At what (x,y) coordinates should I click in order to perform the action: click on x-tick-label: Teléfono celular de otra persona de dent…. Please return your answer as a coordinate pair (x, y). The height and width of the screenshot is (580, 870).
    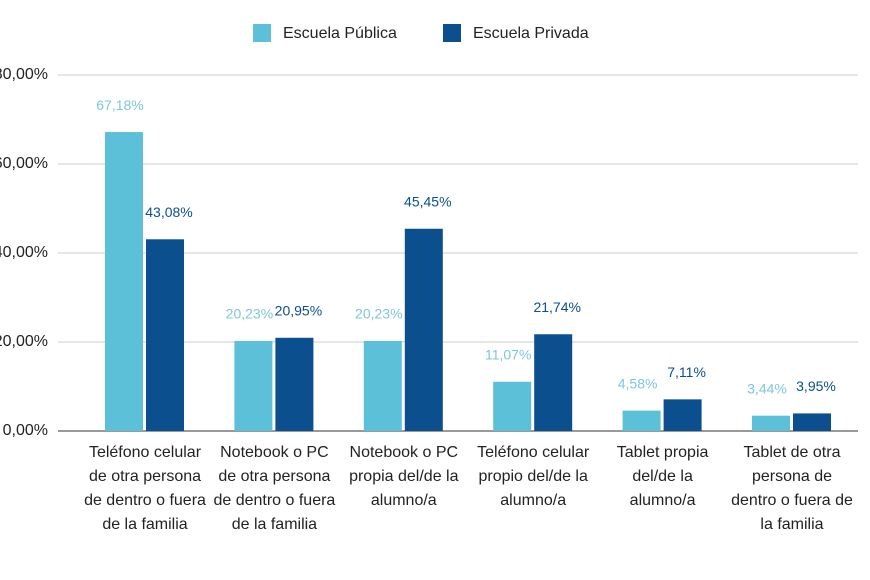
    Looking at the image, I should click on (145, 488).